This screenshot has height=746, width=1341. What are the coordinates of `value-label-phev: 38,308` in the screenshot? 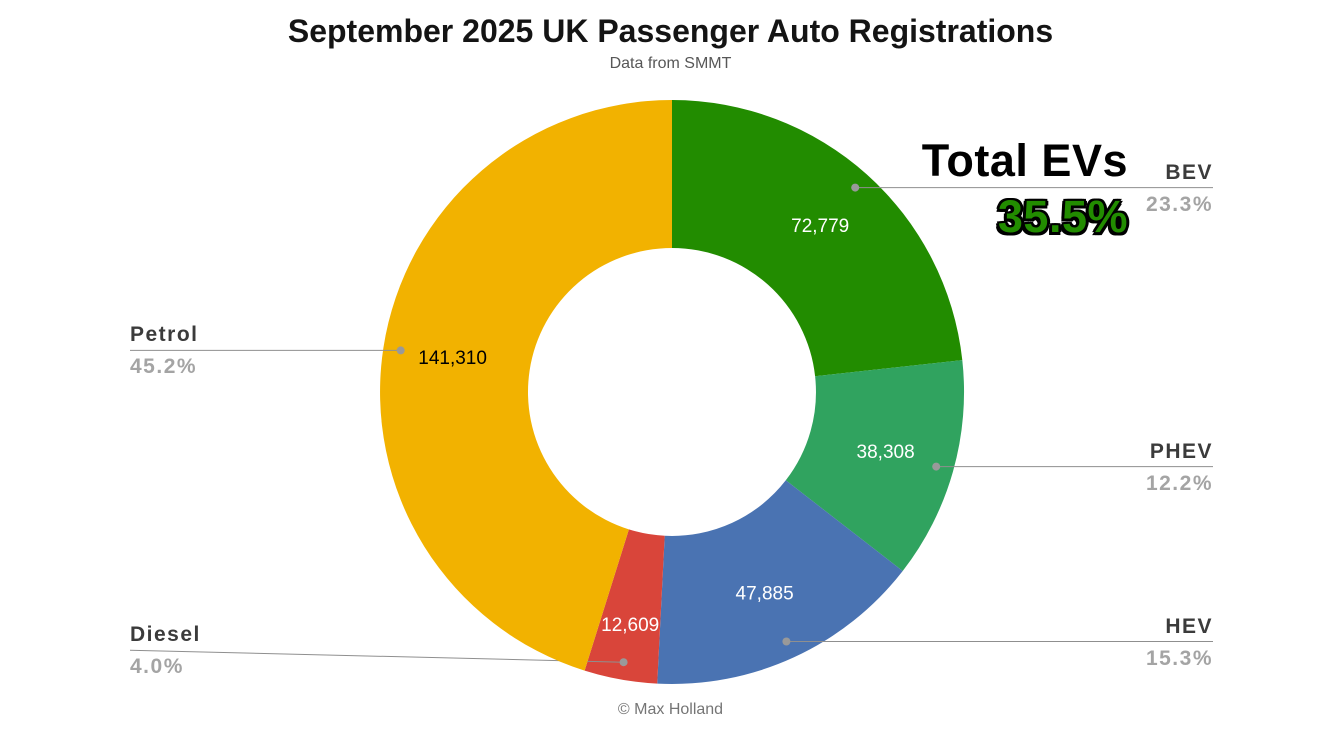 It's located at (886, 452).